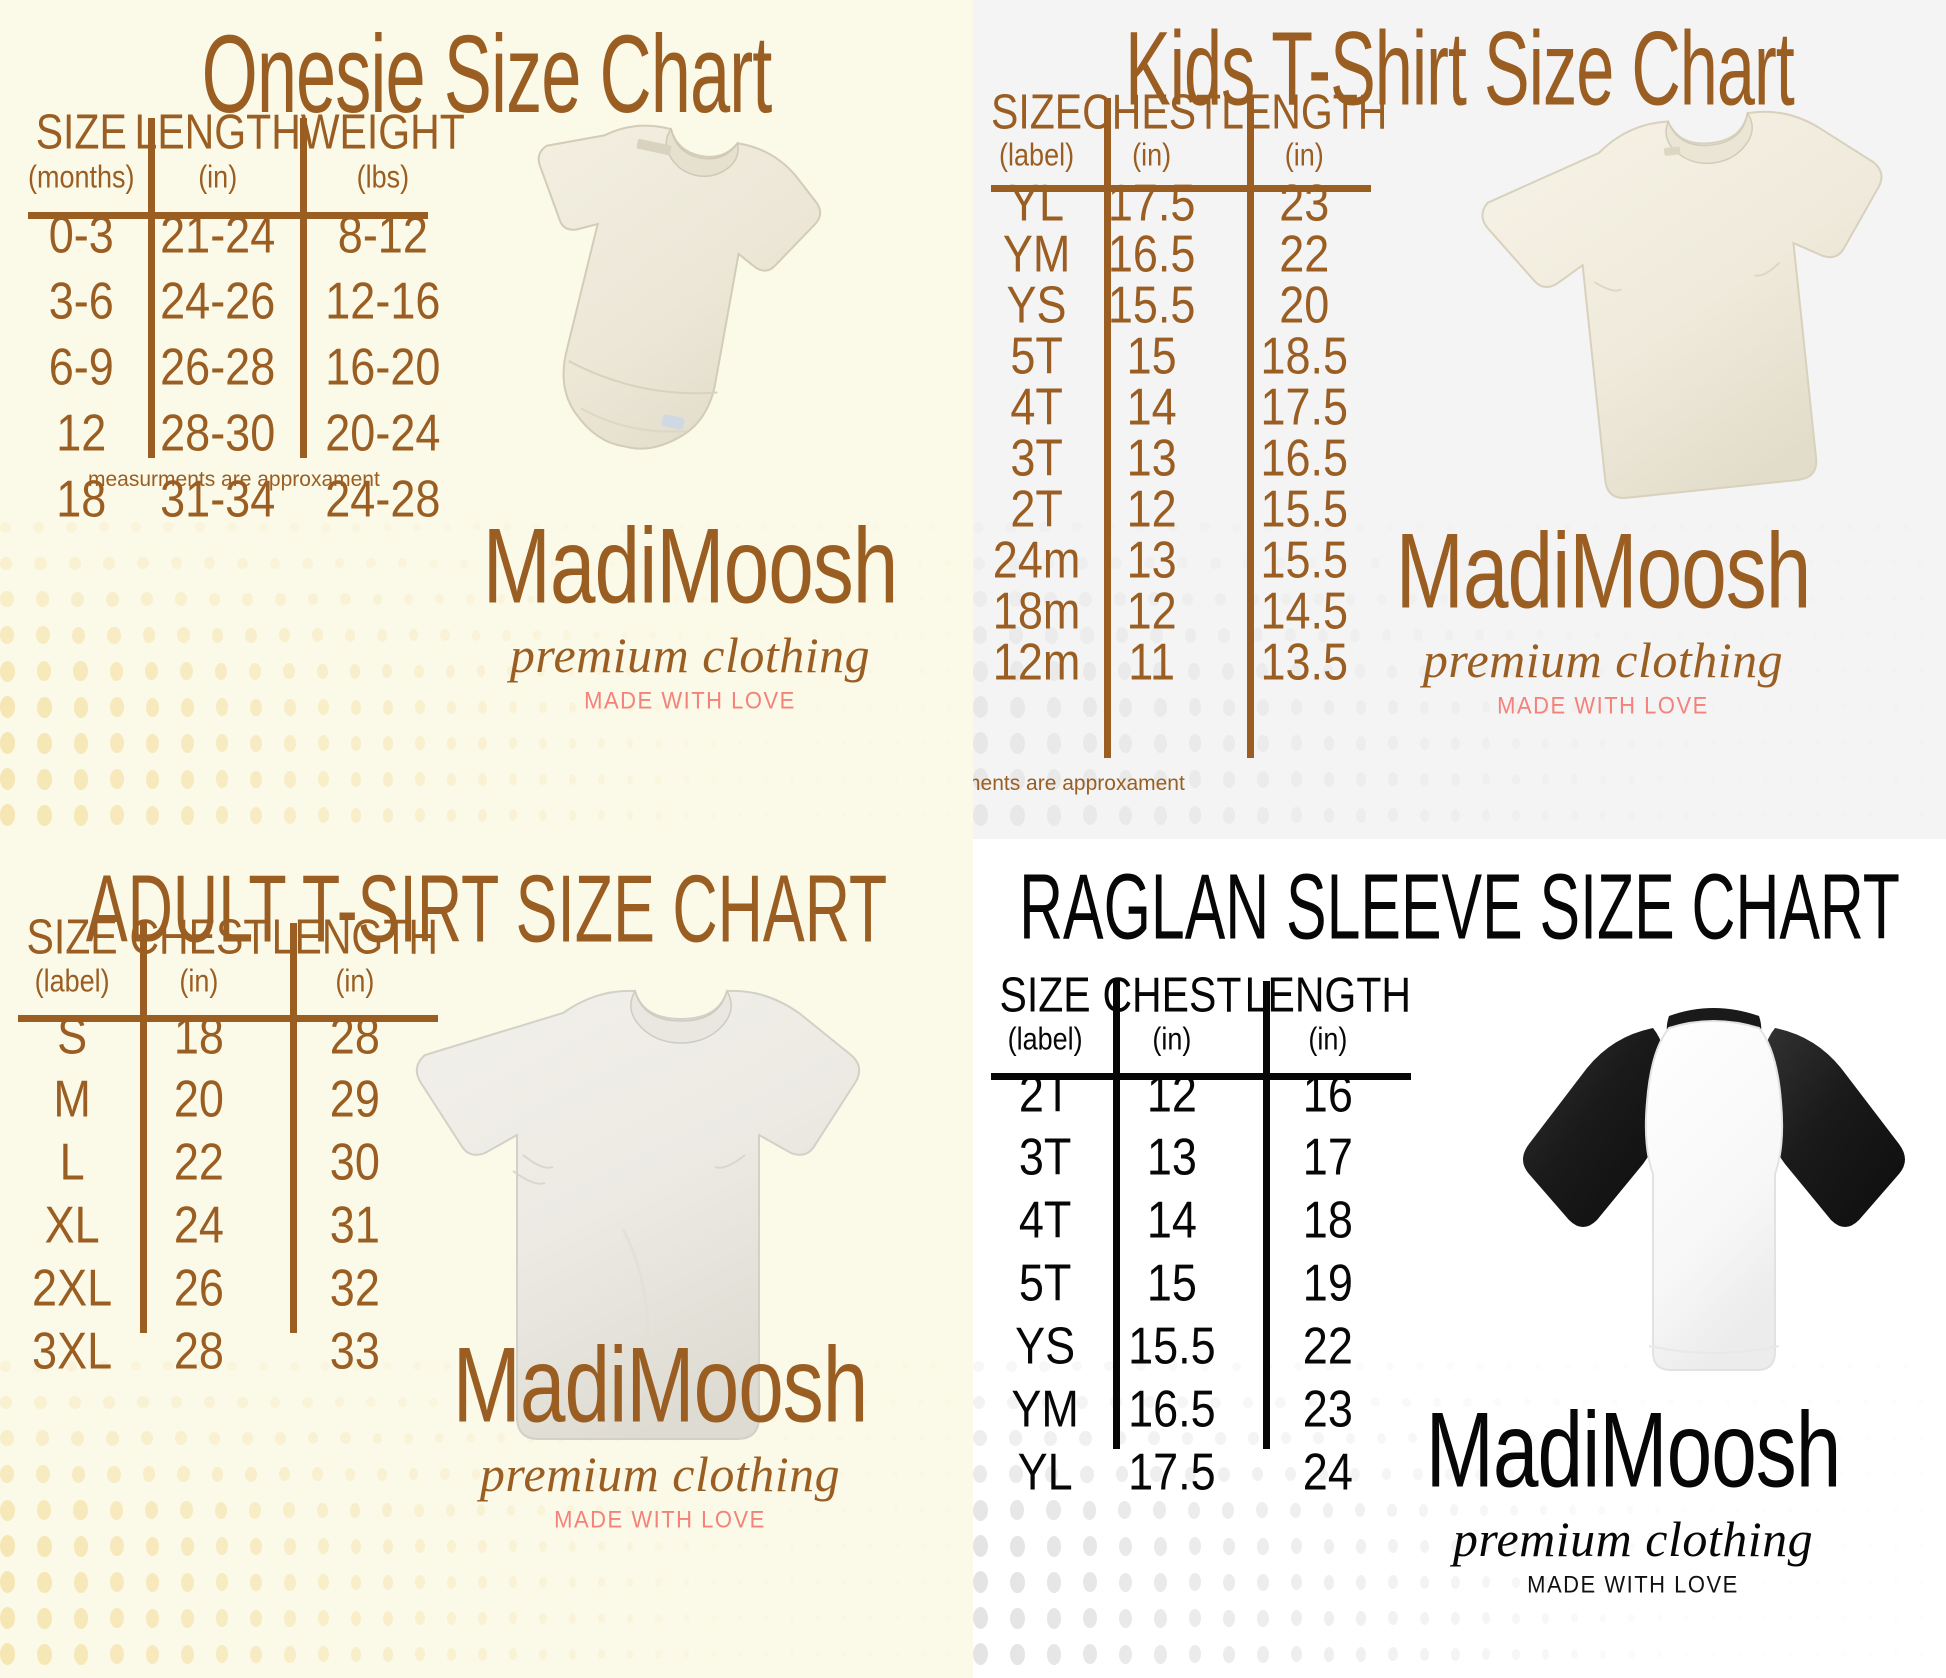 This screenshot has width=1946, height=1678. Describe the element at coordinates (72, 1287) in the screenshot. I see `cell-size: 2XL` at that location.